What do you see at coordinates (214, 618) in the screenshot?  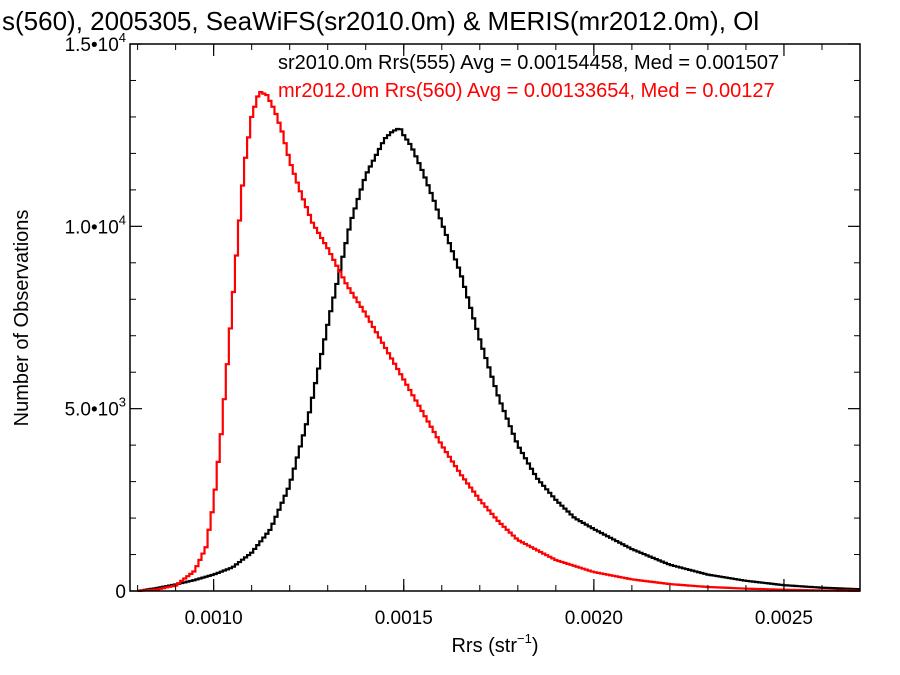 I see `x-tick-label-0: 0.0010` at bounding box center [214, 618].